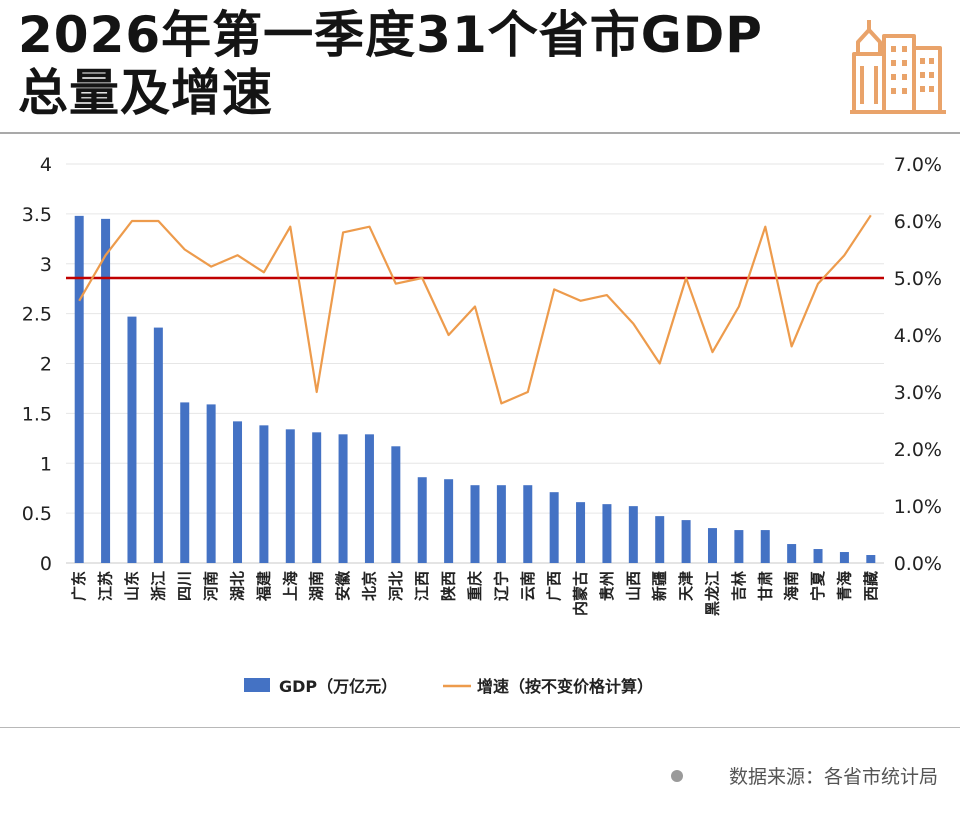 Image resolution: width=960 pixels, height=826 pixels. What do you see at coordinates (660, 586) in the screenshot?
I see `category-label: 新疆` at bounding box center [660, 586].